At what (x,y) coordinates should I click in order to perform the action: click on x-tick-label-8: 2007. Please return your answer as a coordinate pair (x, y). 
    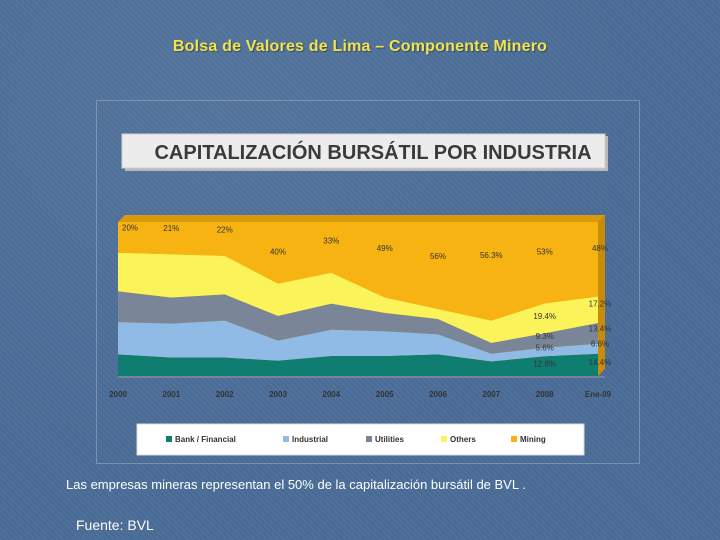
    Looking at the image, I should click on (491, 394).